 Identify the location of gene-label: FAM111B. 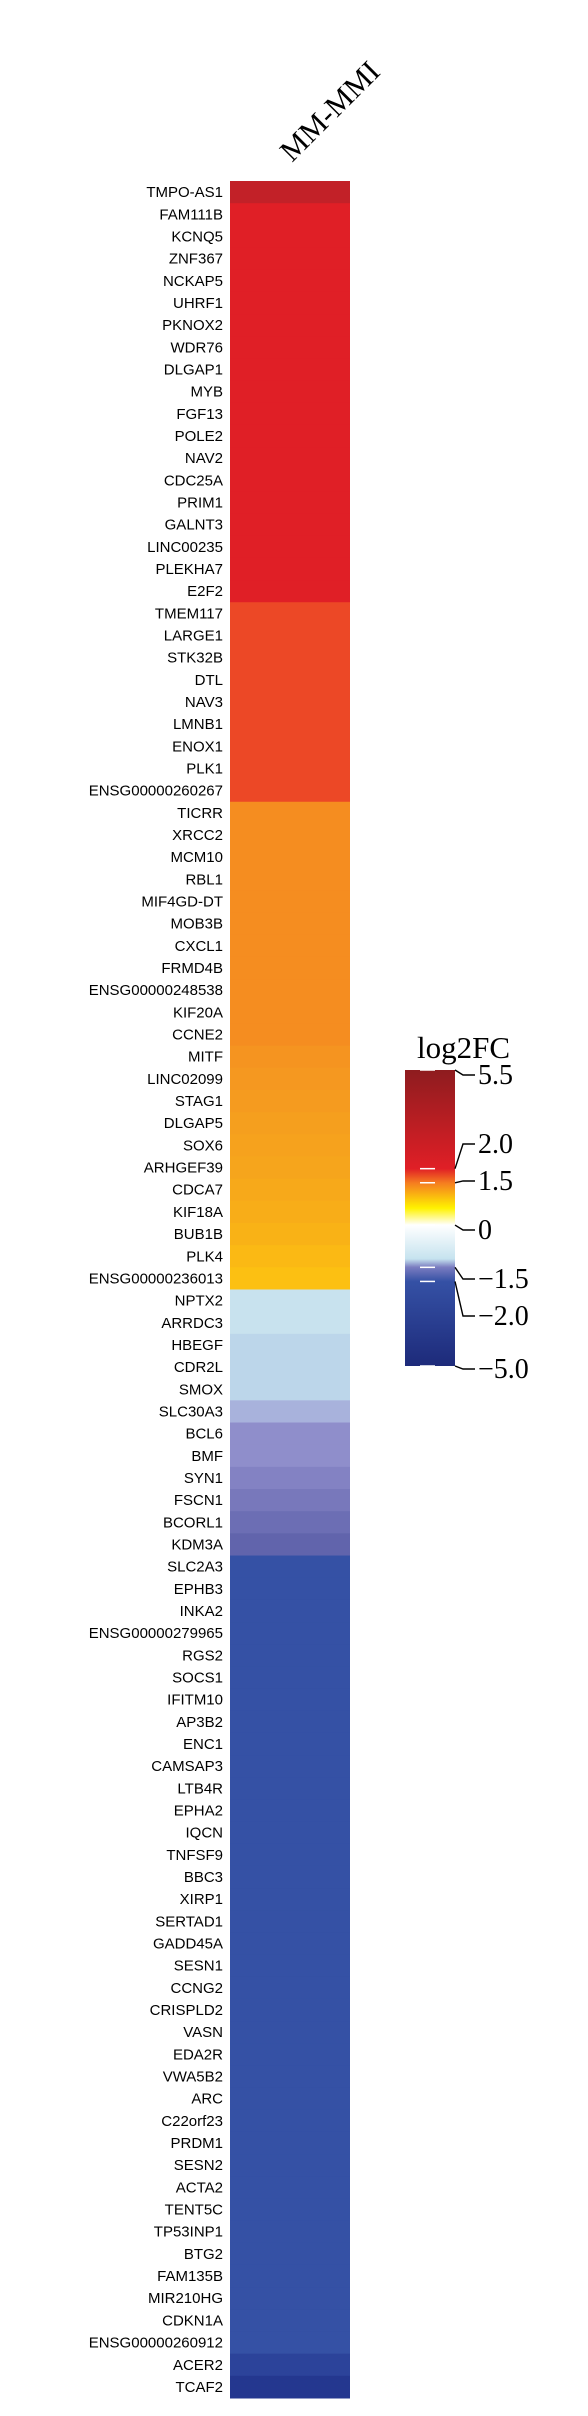
(191, 214).